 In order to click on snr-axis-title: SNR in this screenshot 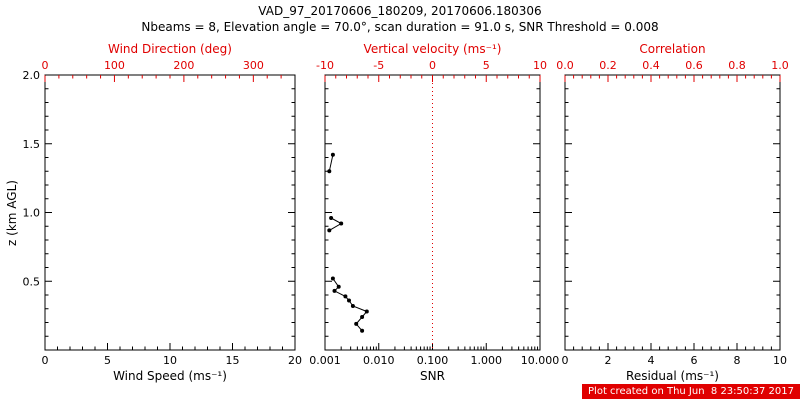, I will do `click(432, 376)`.